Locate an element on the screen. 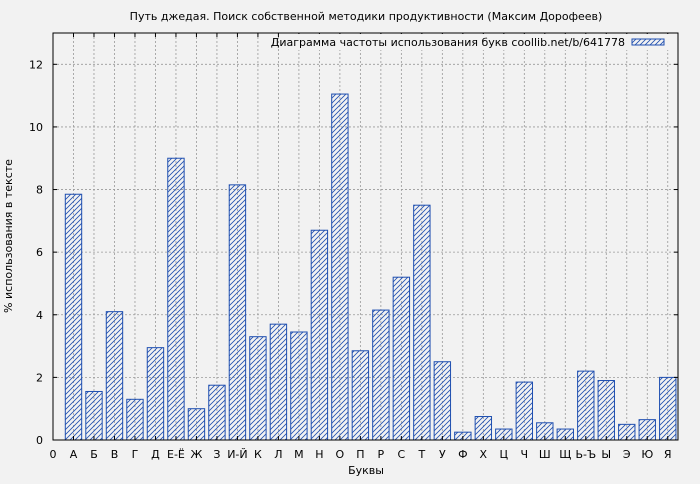  x-tick-label: В is located at coordinates (115, 454).